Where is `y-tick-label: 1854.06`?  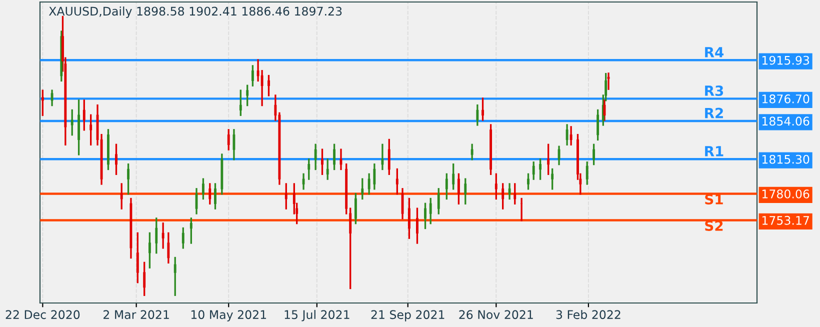
y-tick-label: 1854.06 is located at coordinates (786, 121).